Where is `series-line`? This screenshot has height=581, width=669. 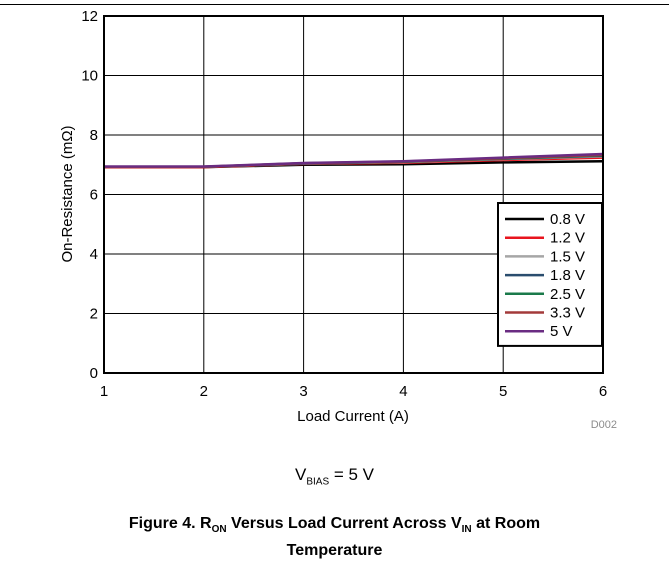
series-line is located at coordinates (354, 160).